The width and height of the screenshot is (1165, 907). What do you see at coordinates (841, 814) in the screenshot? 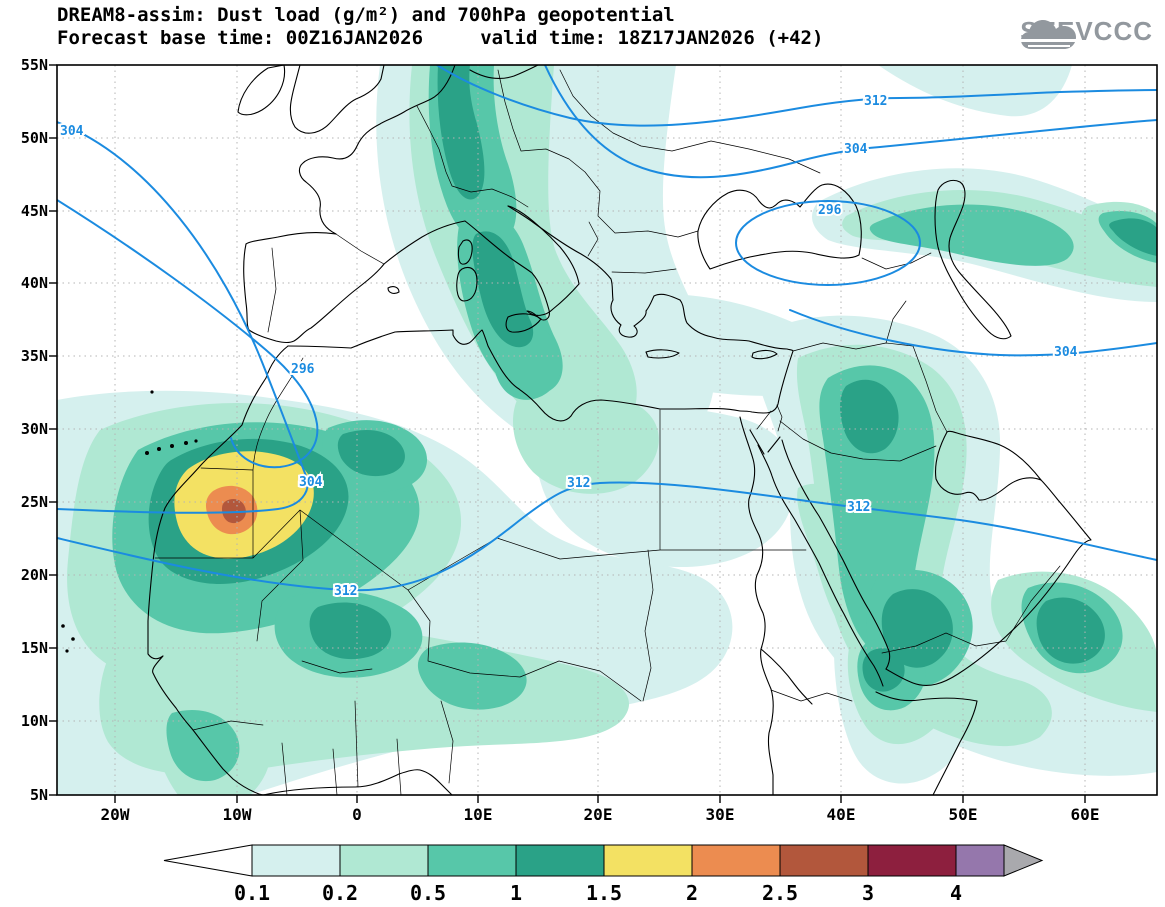
I see `lon-tick-label: 40E` at bounding box center [841, 814].